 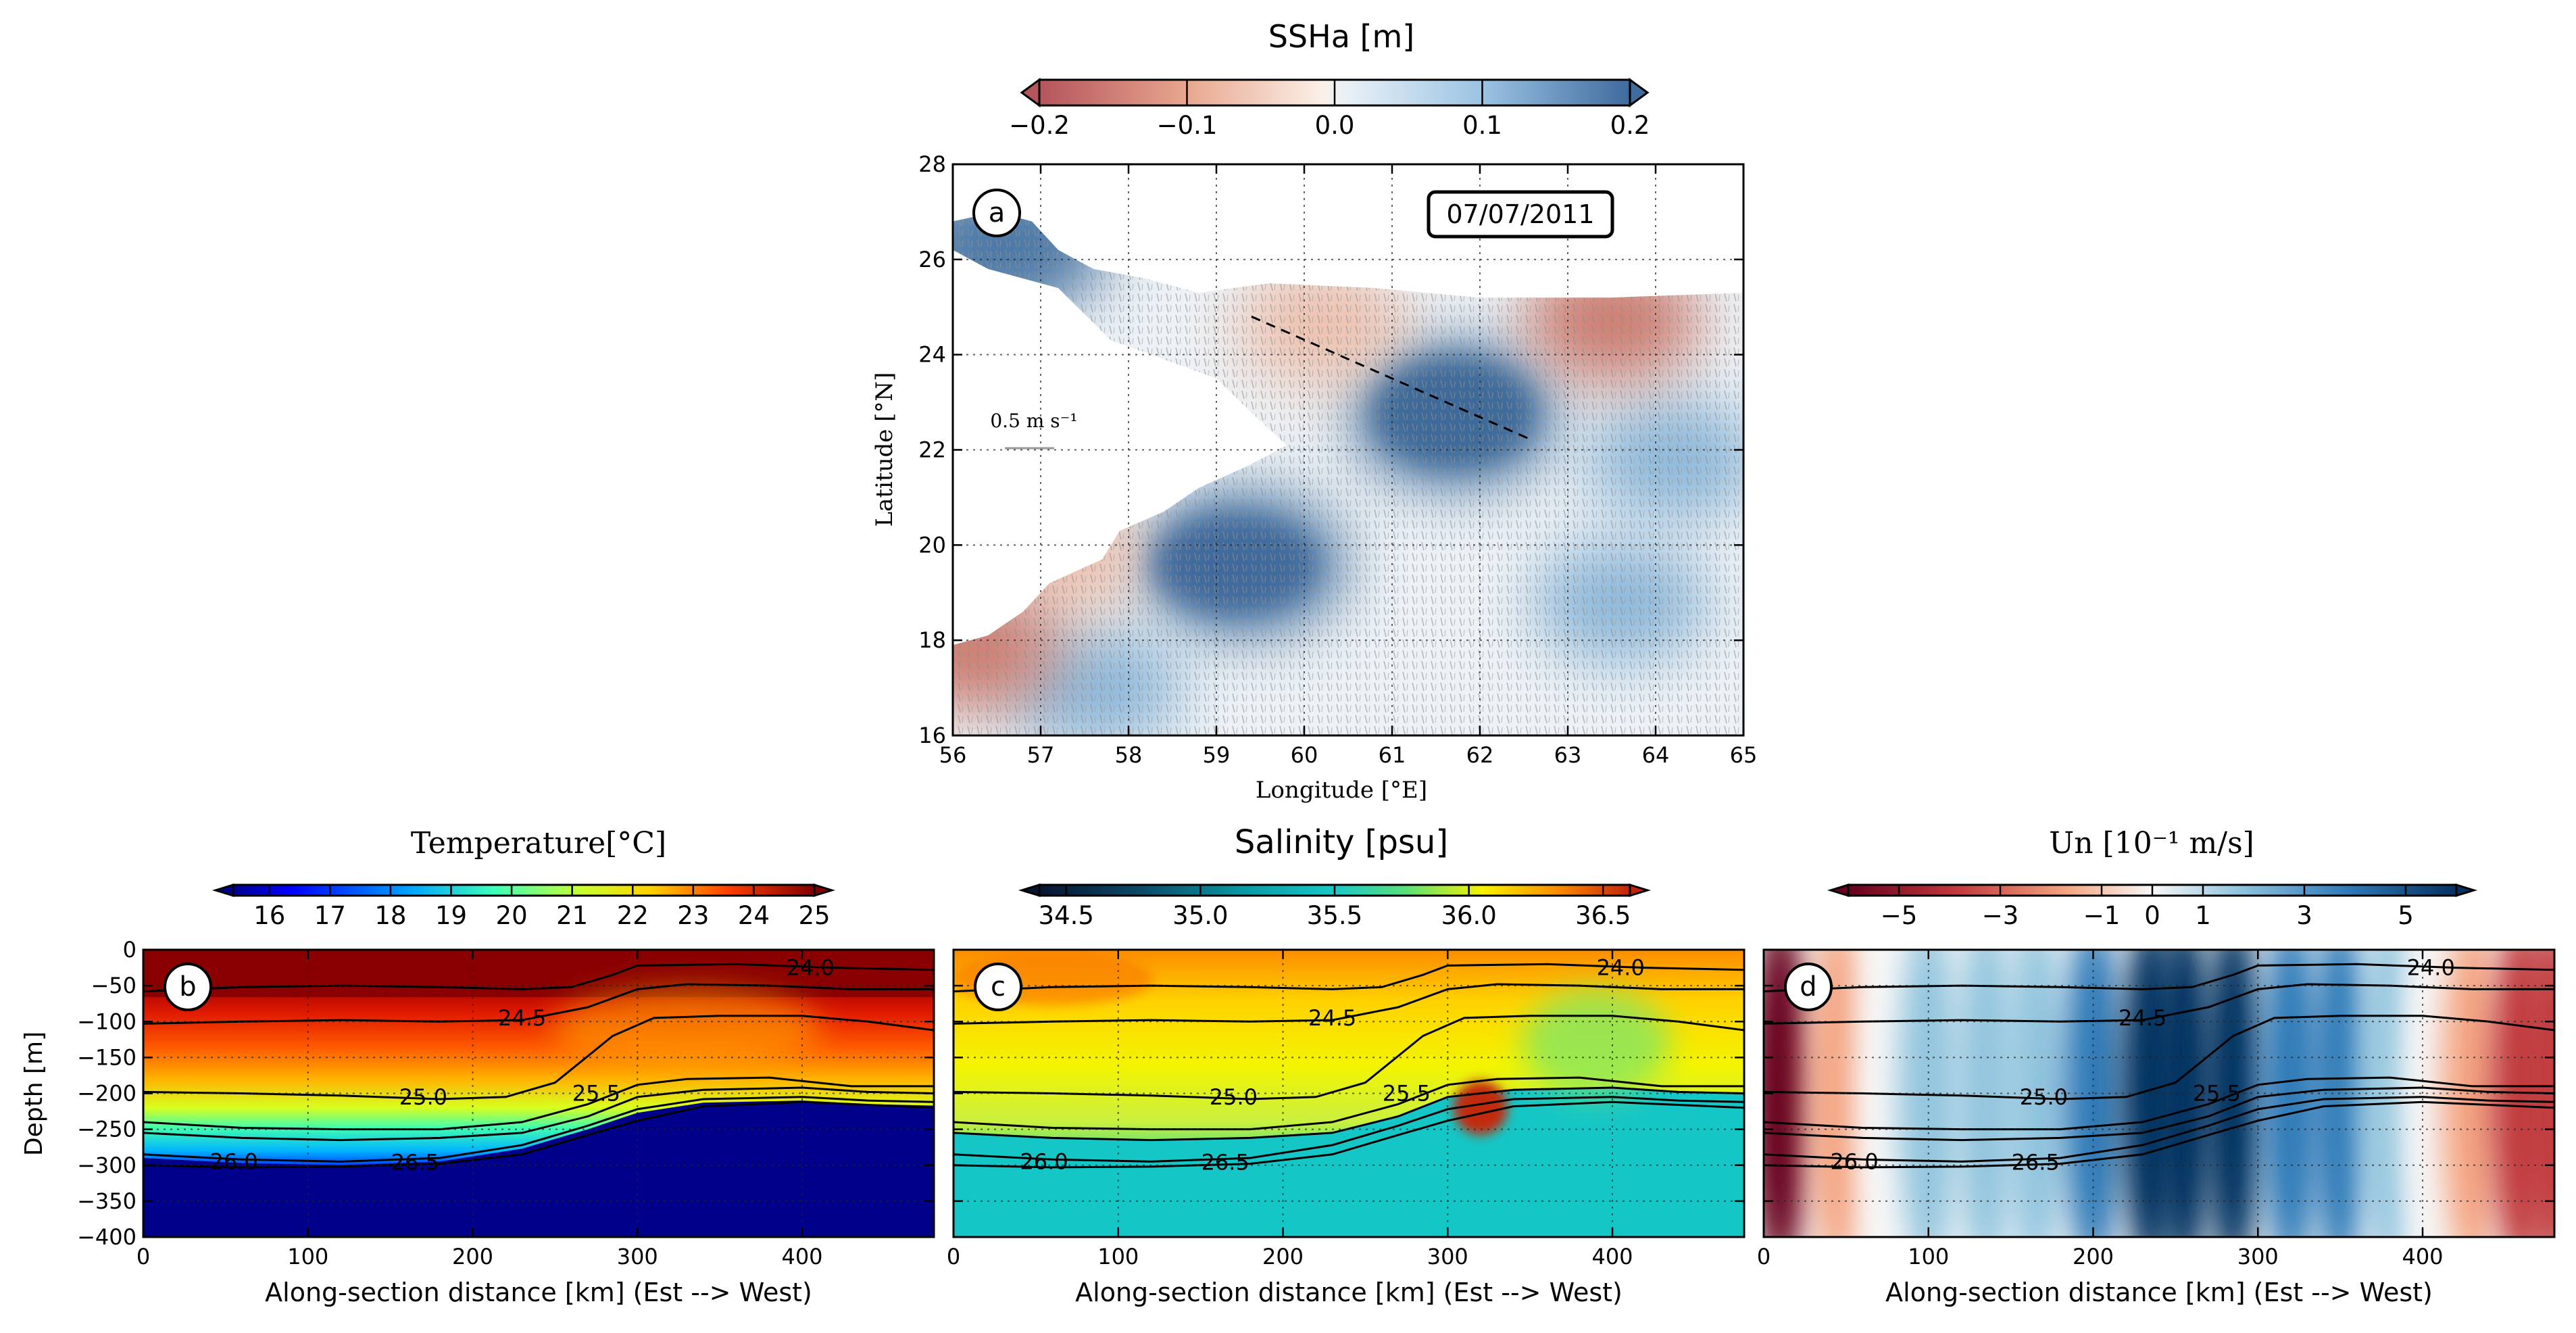 I want to click on salinity-colorbar-tick-label: 35.5, so click(x=1335, y=915).